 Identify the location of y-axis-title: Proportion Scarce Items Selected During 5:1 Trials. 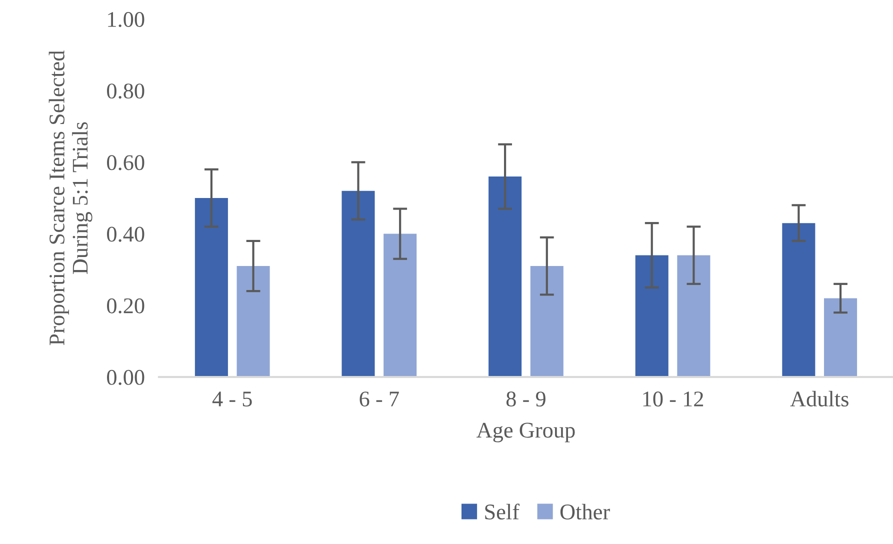
(70, 198).